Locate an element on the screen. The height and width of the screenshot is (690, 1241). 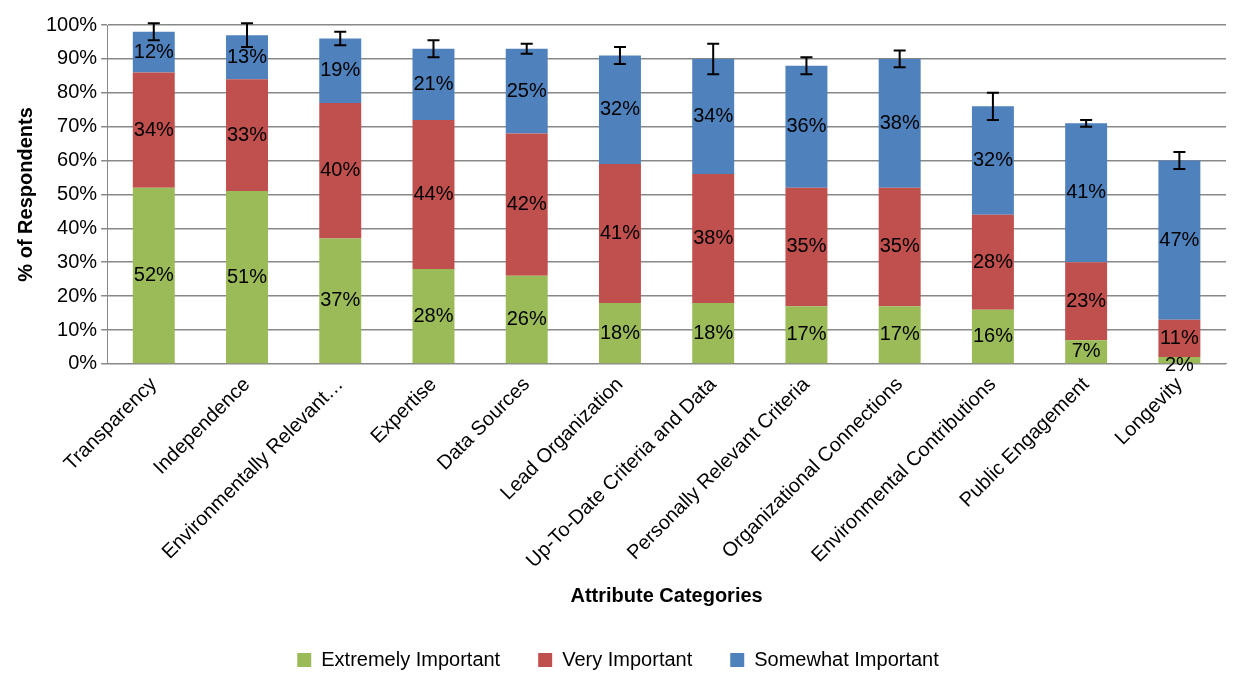
data-label: 19% is located at coordinates (340, 69).